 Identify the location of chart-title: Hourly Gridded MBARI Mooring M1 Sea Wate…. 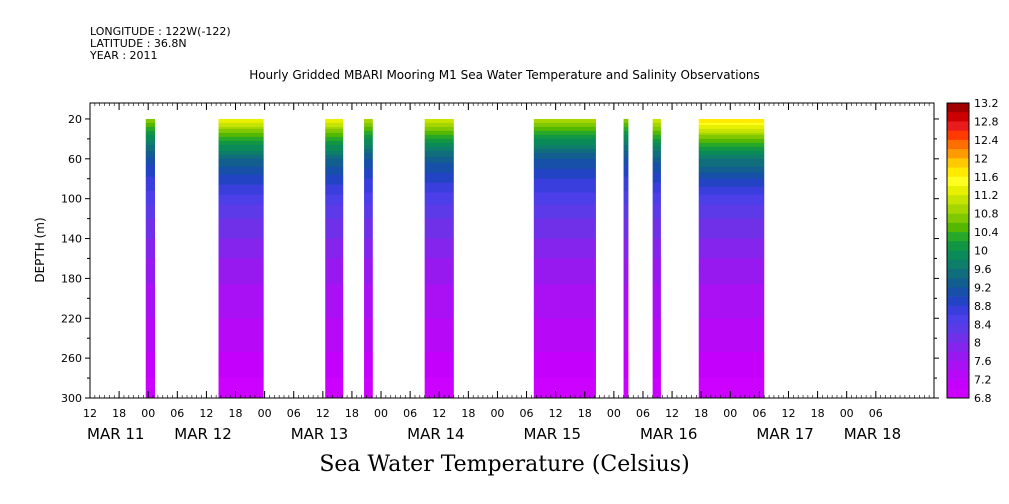
(504, 75).